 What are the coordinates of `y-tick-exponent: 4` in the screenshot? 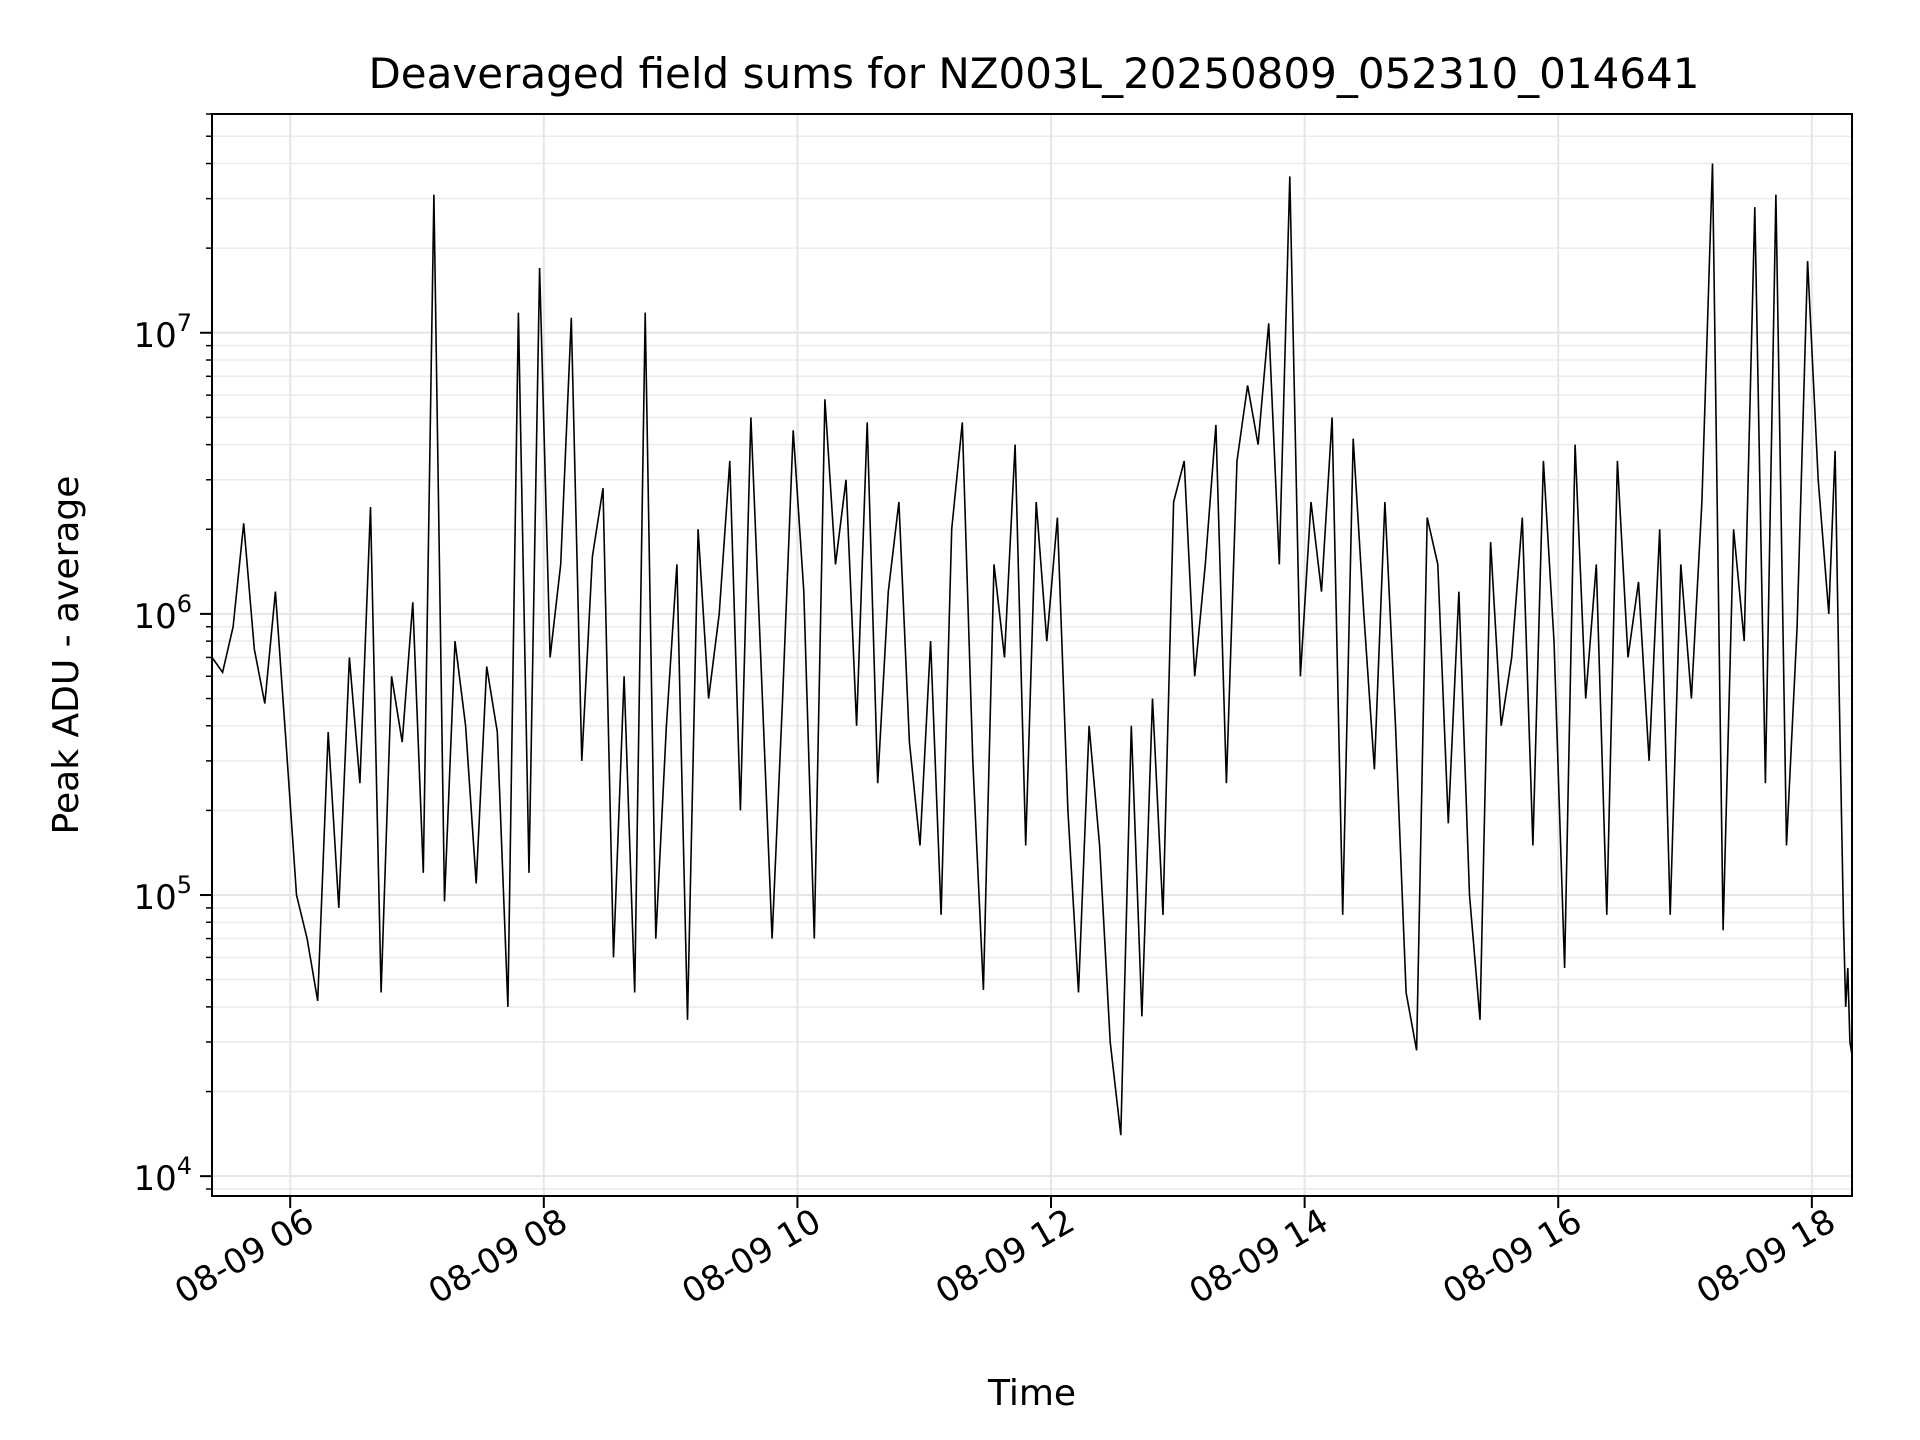 It's located at (184, 1166).